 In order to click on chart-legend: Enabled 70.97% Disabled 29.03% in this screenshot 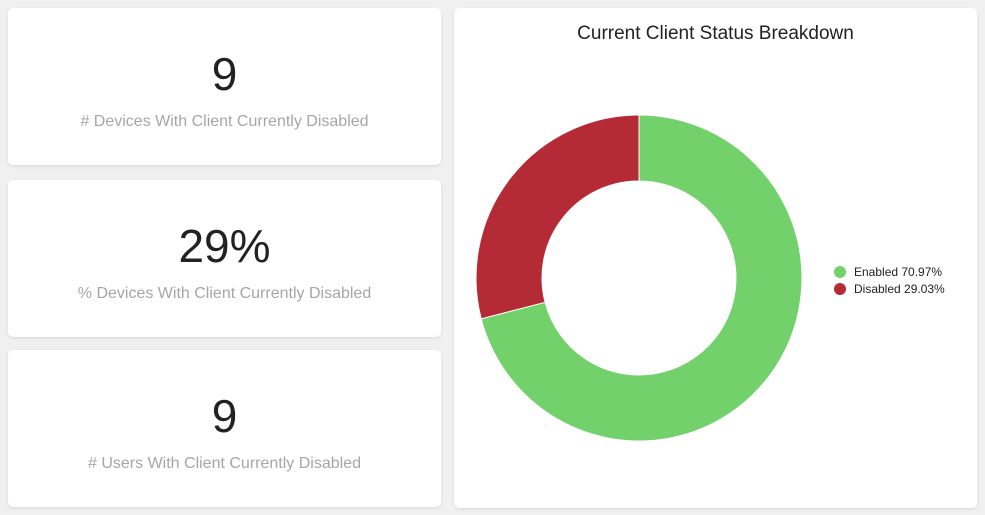, I will do `click(889, 280)`.